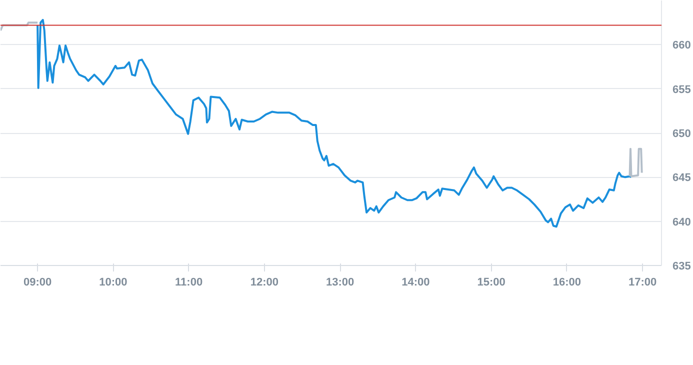  I want to click on y-tick-label: 635, so click(681, 266).